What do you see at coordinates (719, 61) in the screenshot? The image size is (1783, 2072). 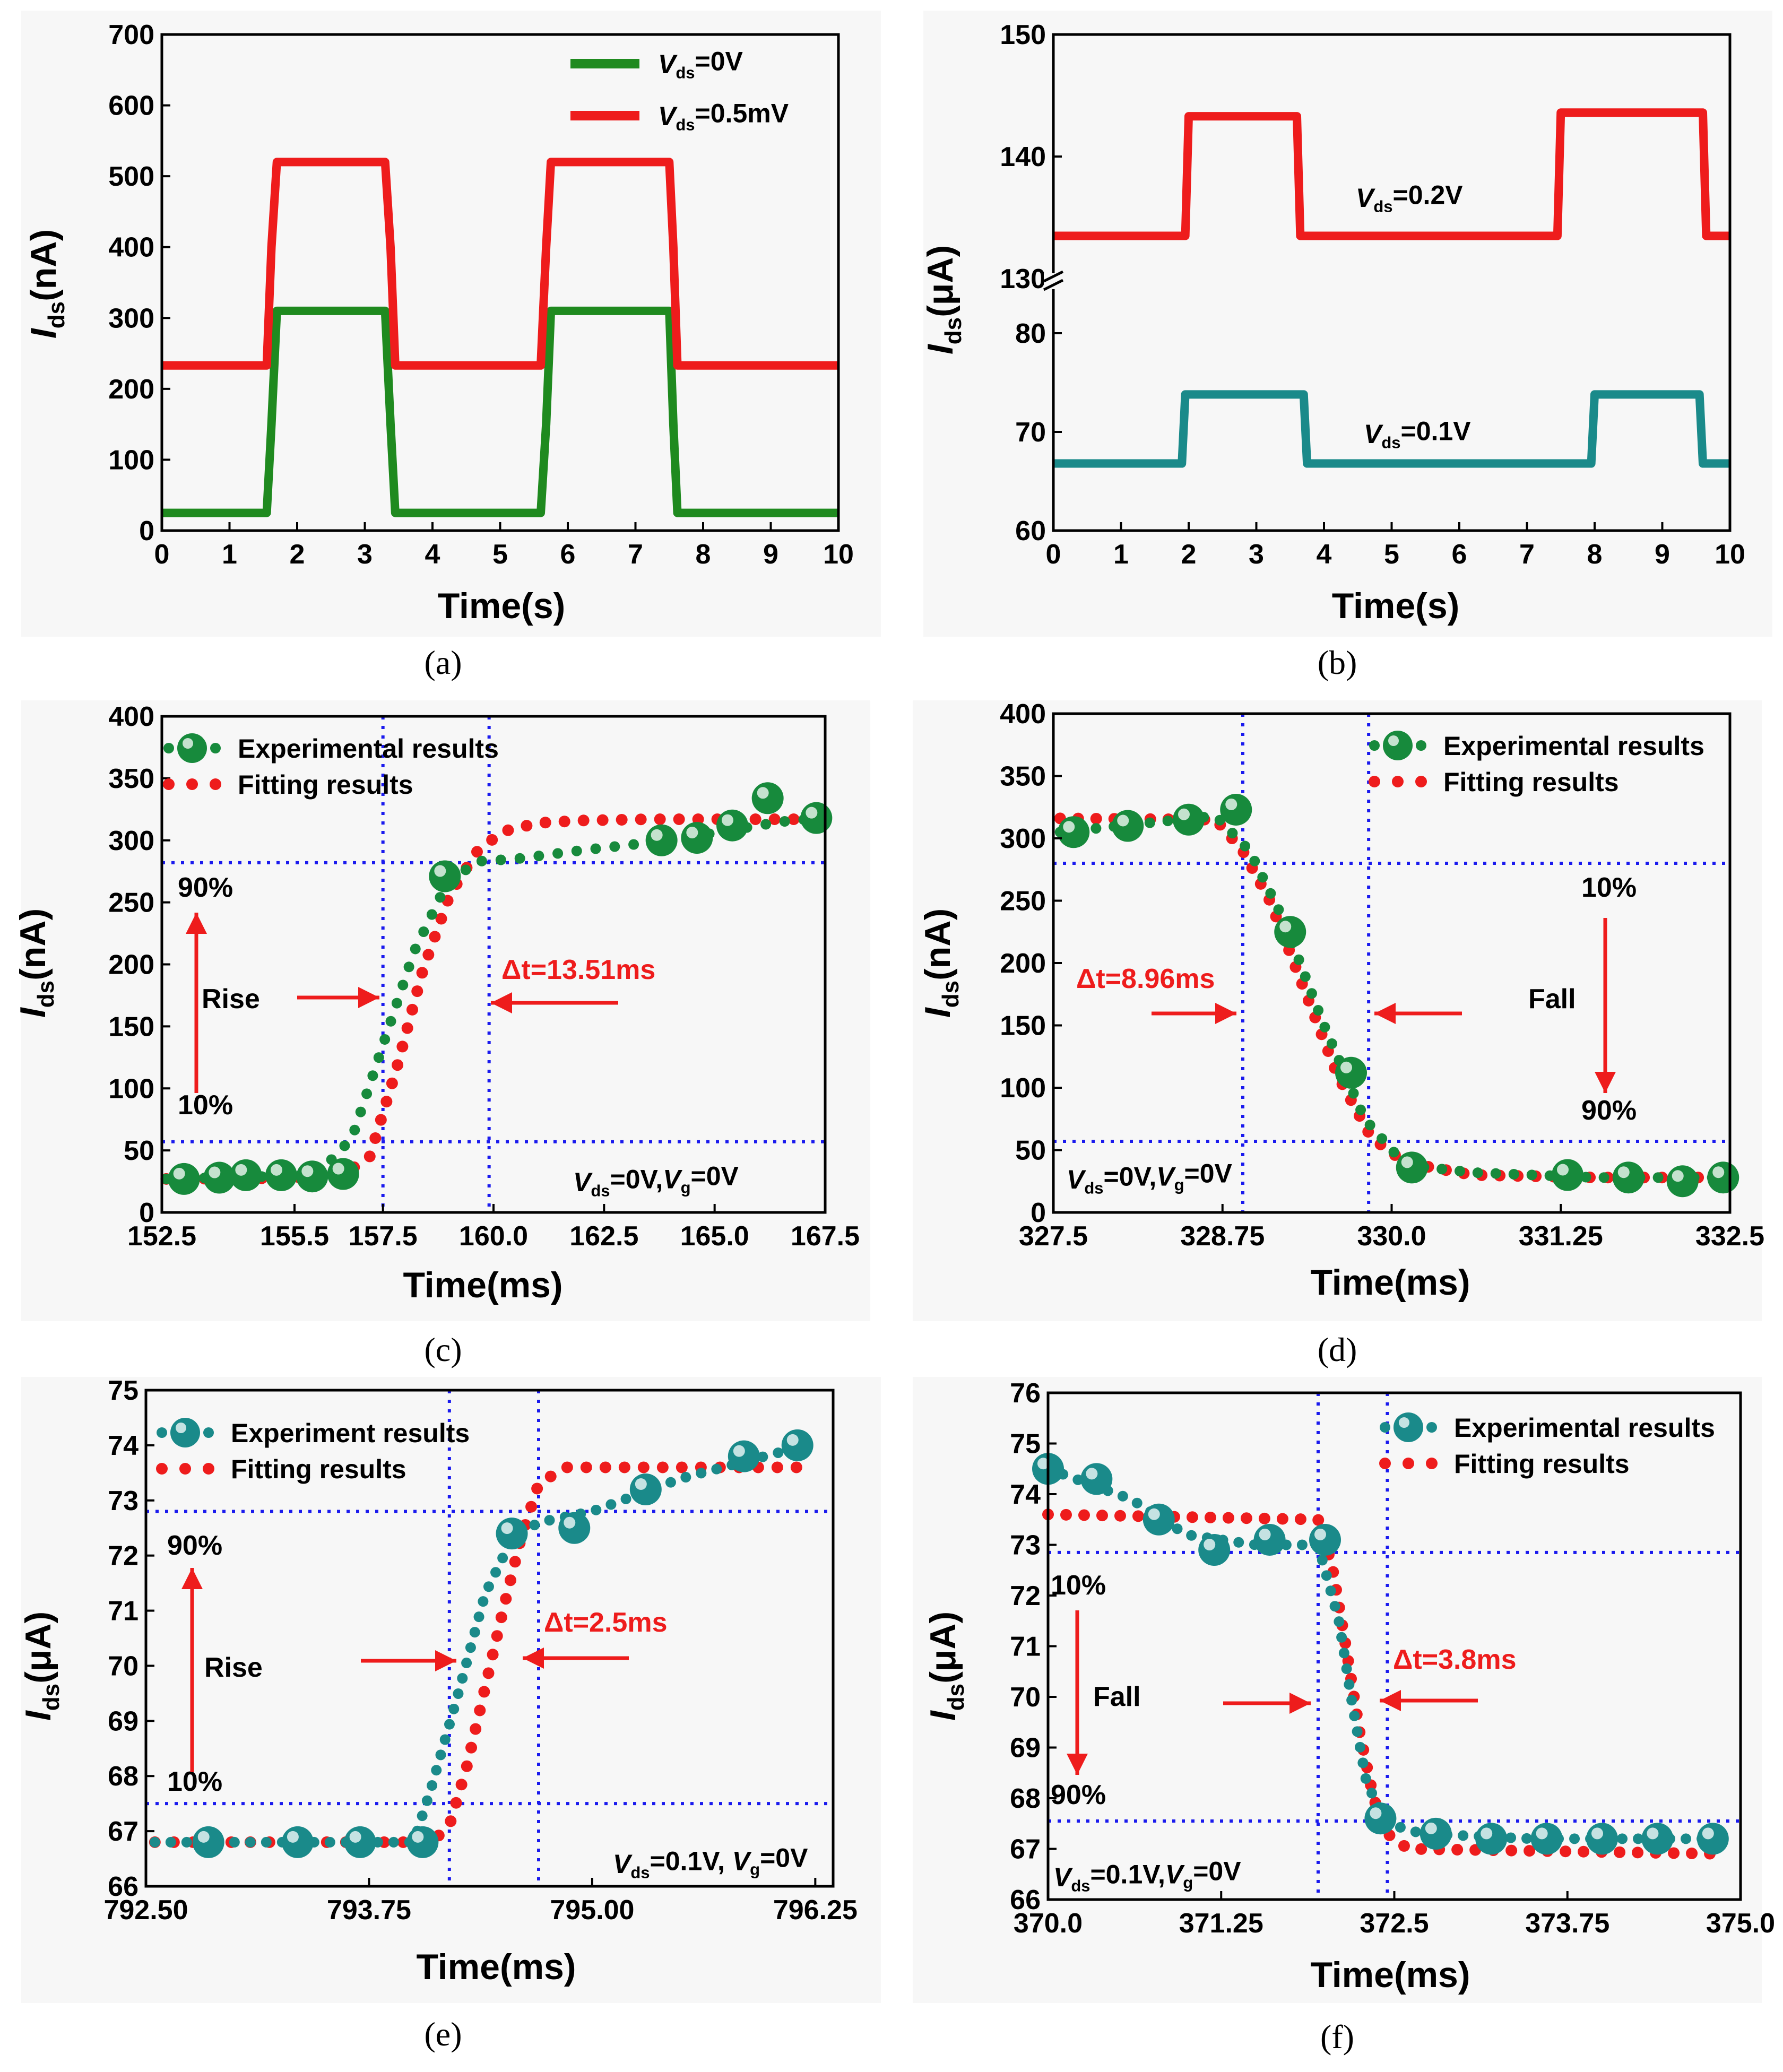 I see `panel-a-legend-label-part: =0V` at bounding box center [719, 61].